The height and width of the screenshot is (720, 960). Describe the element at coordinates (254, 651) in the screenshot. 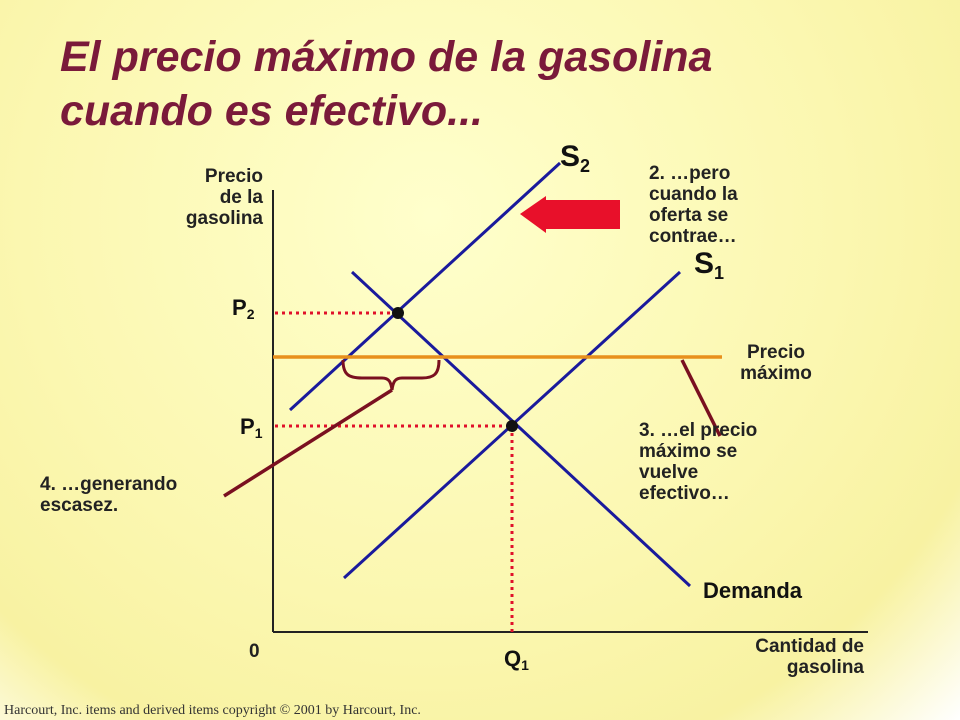

I see `origin-label: 0` at that location.